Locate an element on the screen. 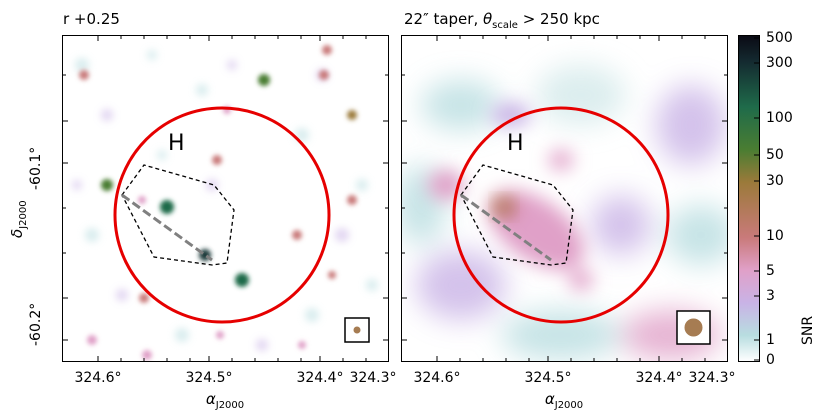  beam-box is located at coordinates (693, 327).